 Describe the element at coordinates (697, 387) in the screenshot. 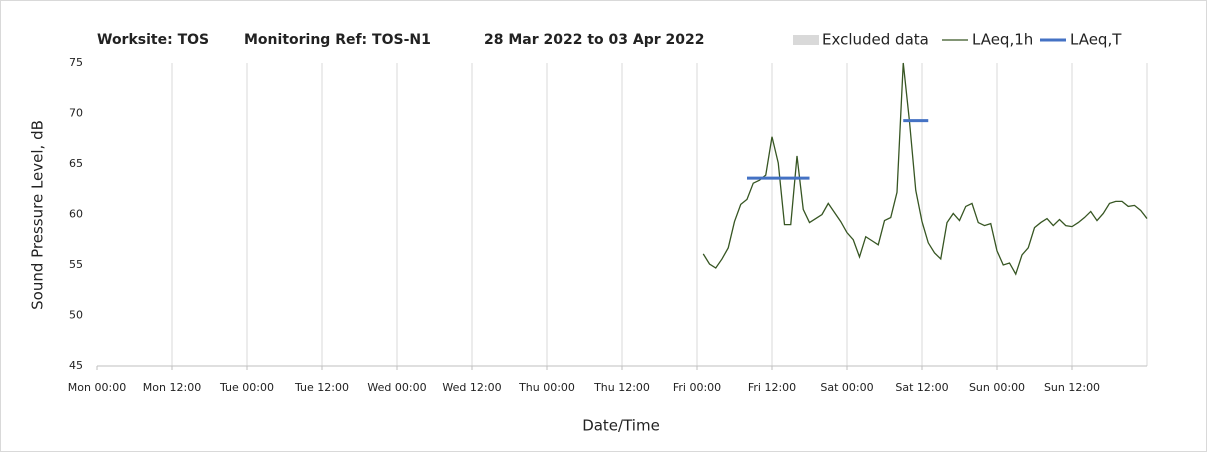

I see `x-tick-label: Fri 00:00` at that location.